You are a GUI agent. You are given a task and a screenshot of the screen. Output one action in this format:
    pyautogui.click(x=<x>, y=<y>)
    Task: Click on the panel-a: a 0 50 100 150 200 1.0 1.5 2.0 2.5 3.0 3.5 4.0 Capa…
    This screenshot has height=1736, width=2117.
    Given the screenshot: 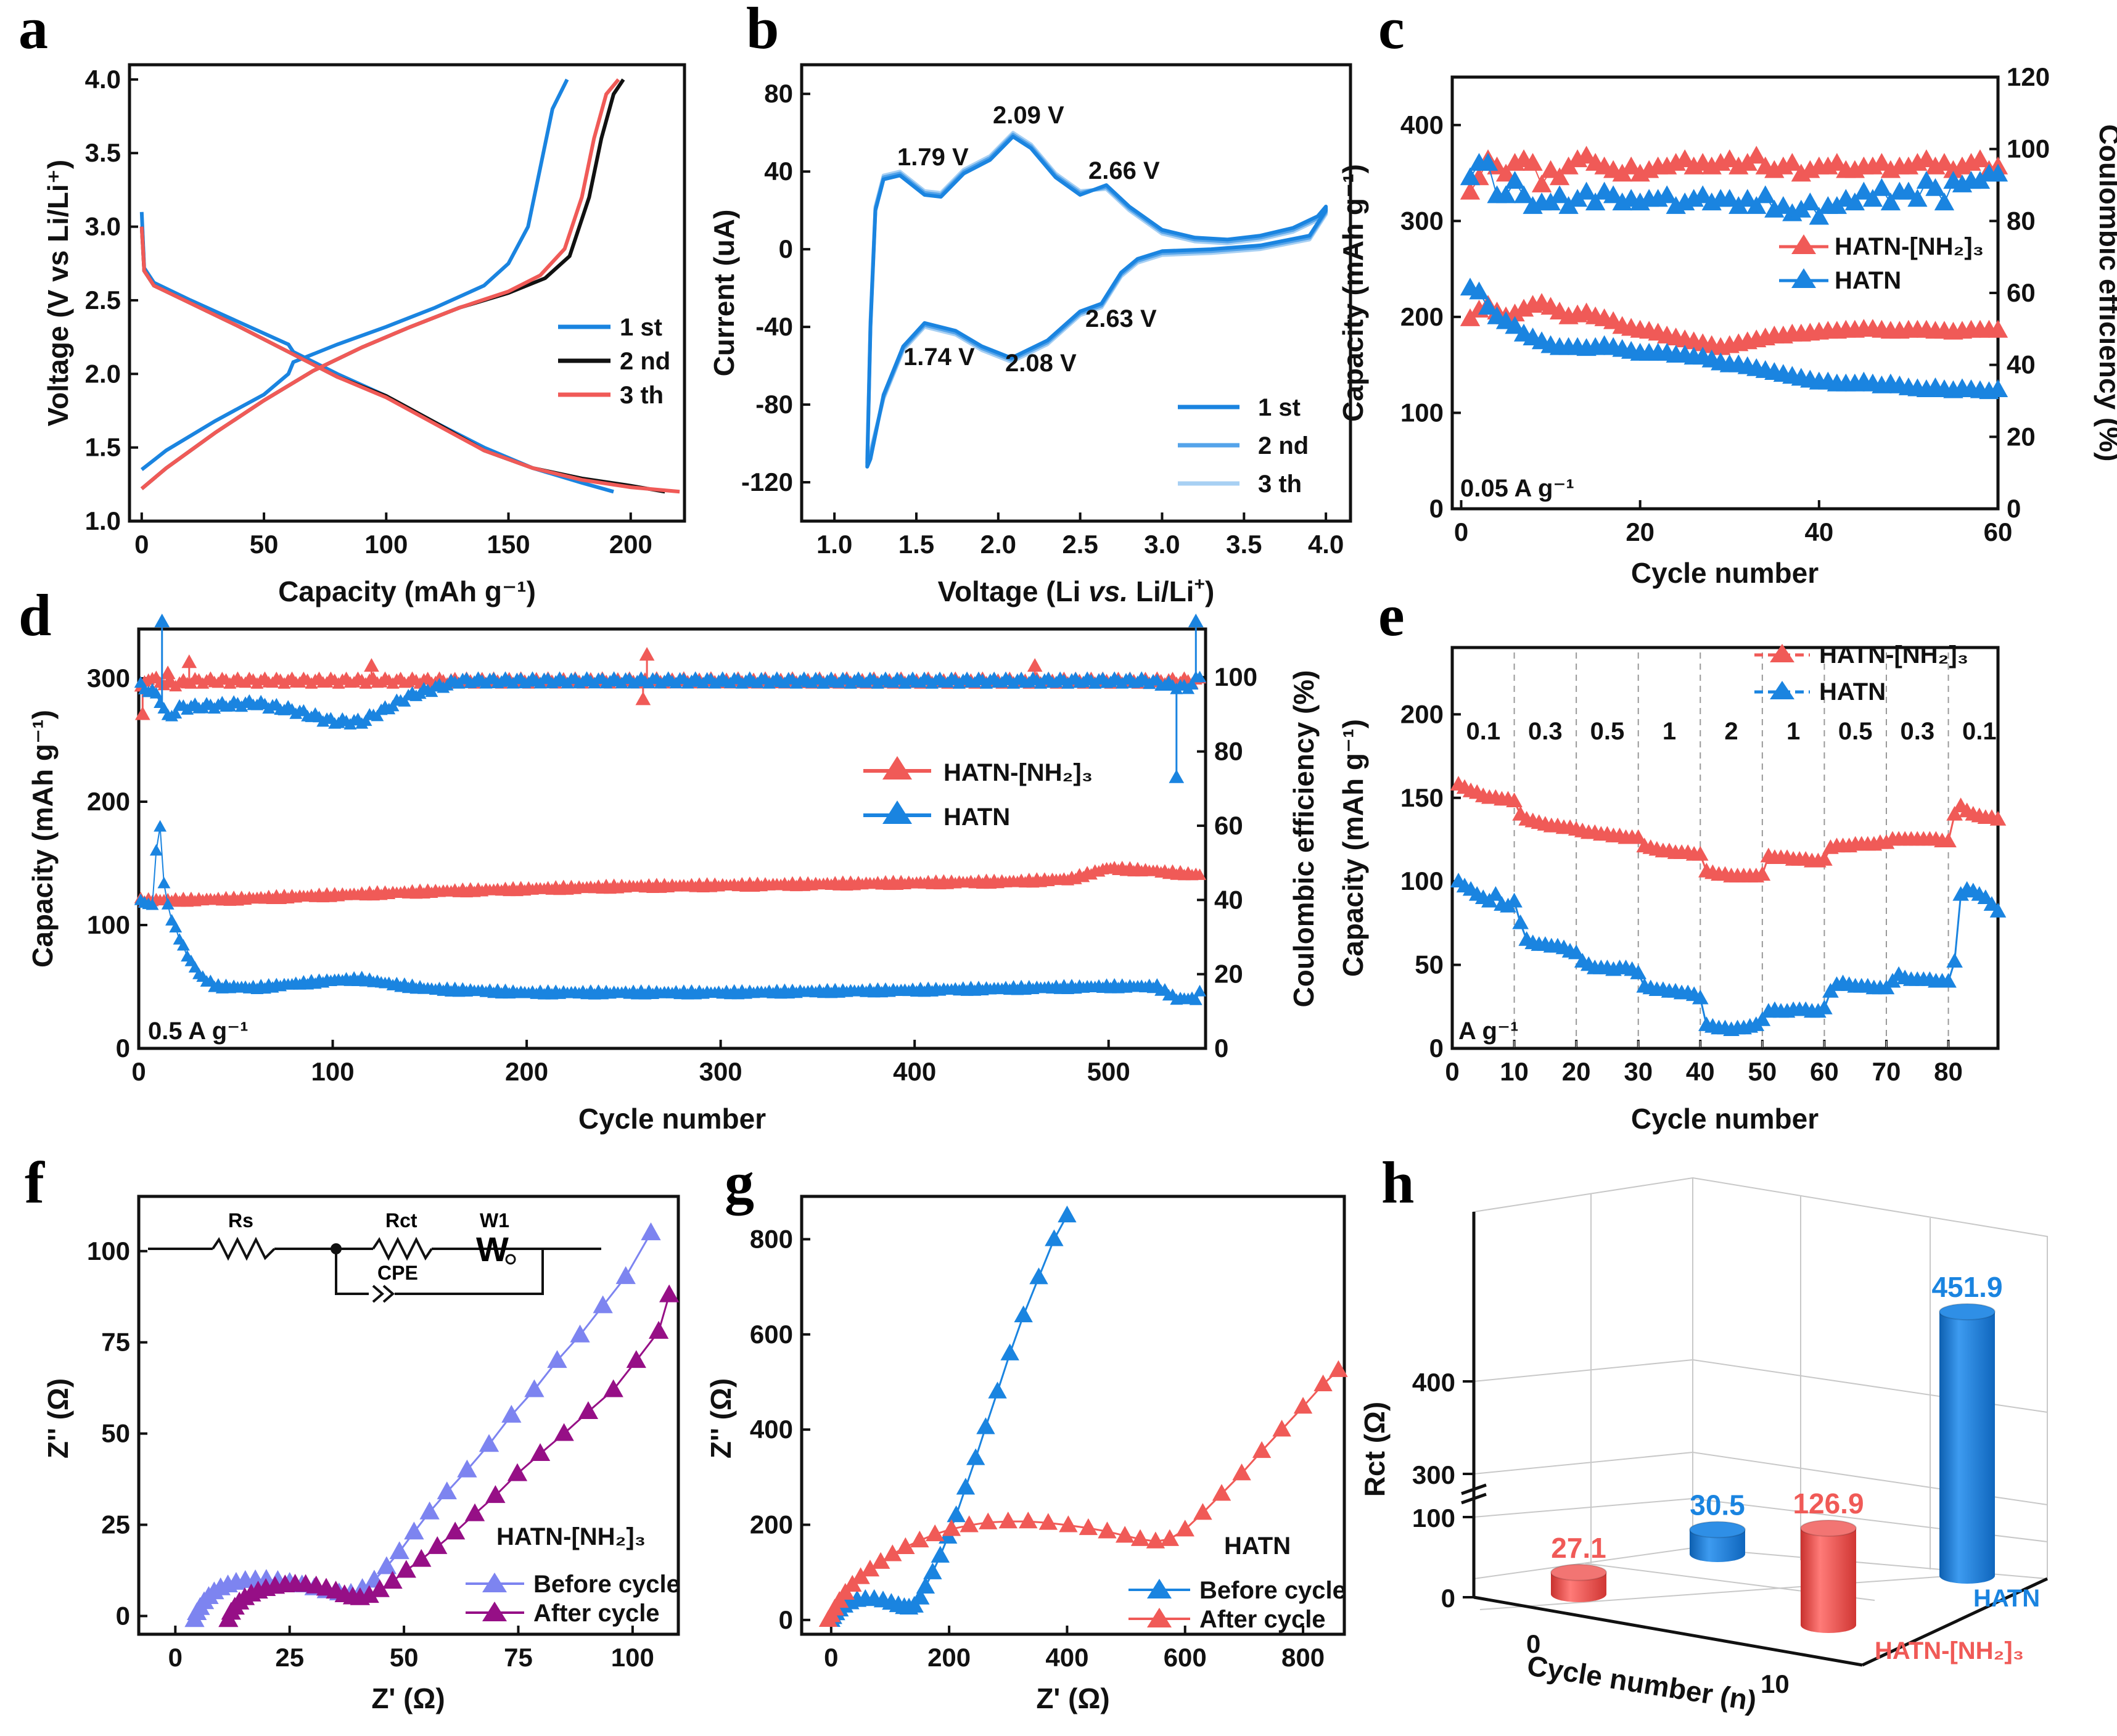 What is the action you would take?
    pyautogui.click(x=352, y=303)
    